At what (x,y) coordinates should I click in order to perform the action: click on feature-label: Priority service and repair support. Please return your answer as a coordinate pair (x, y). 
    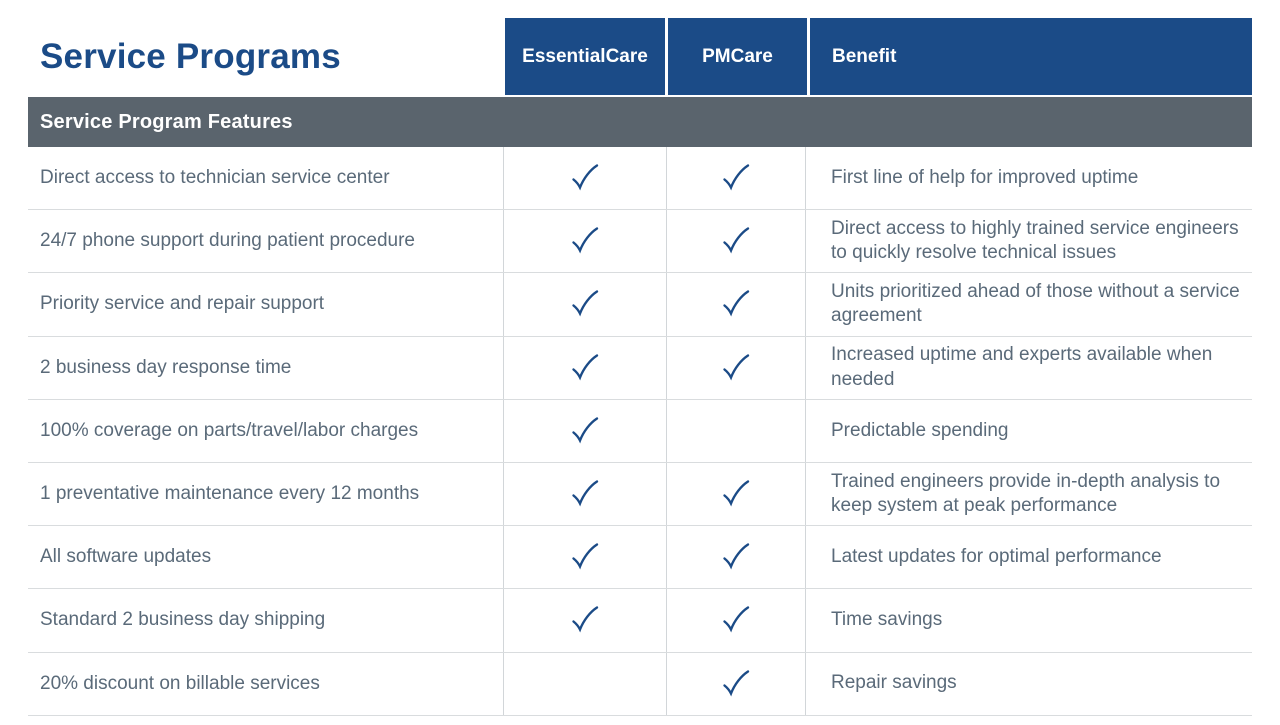
    Looking at the image, I should click on (266, 304).